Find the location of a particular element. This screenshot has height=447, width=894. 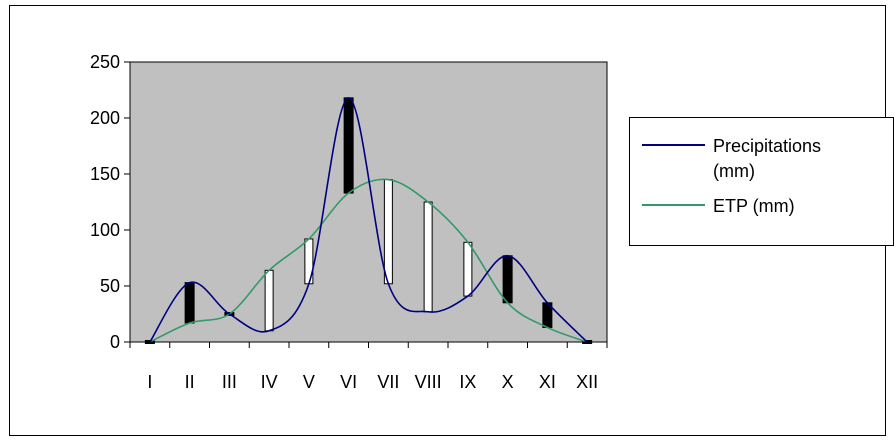

y-tick-label-200: 200 is located at coordinates (105, 118).